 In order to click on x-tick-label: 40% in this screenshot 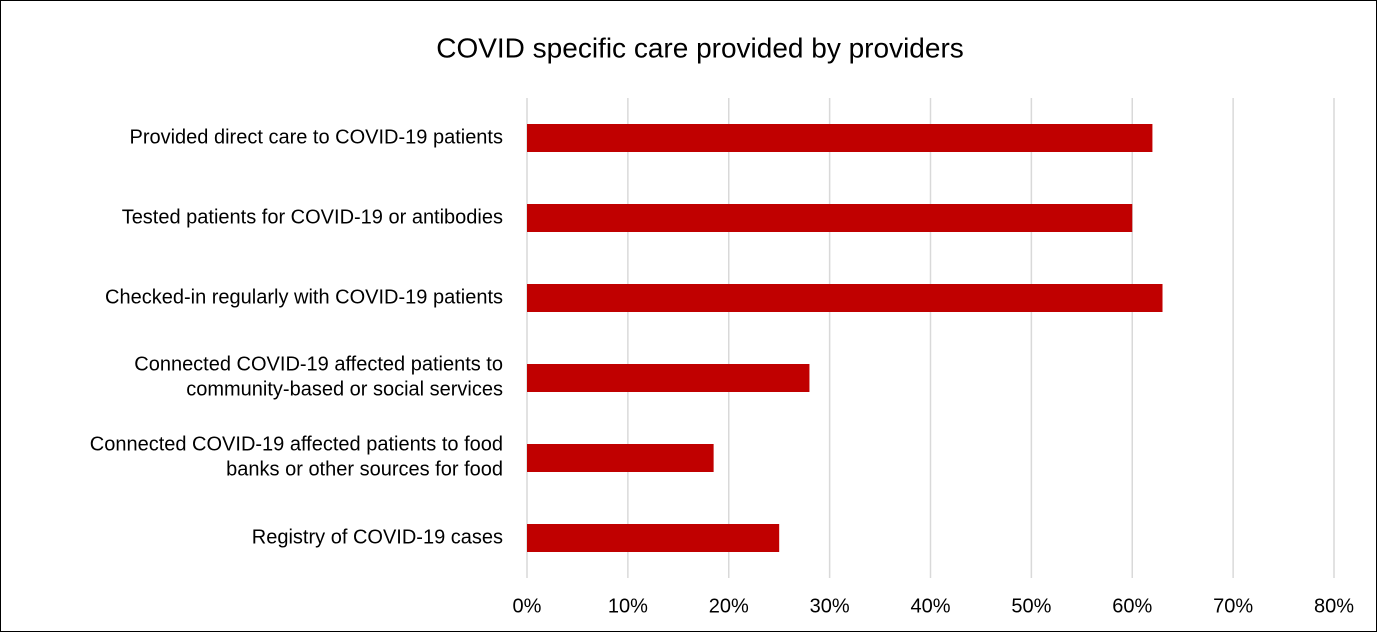, I will do `click(930, 606)`.